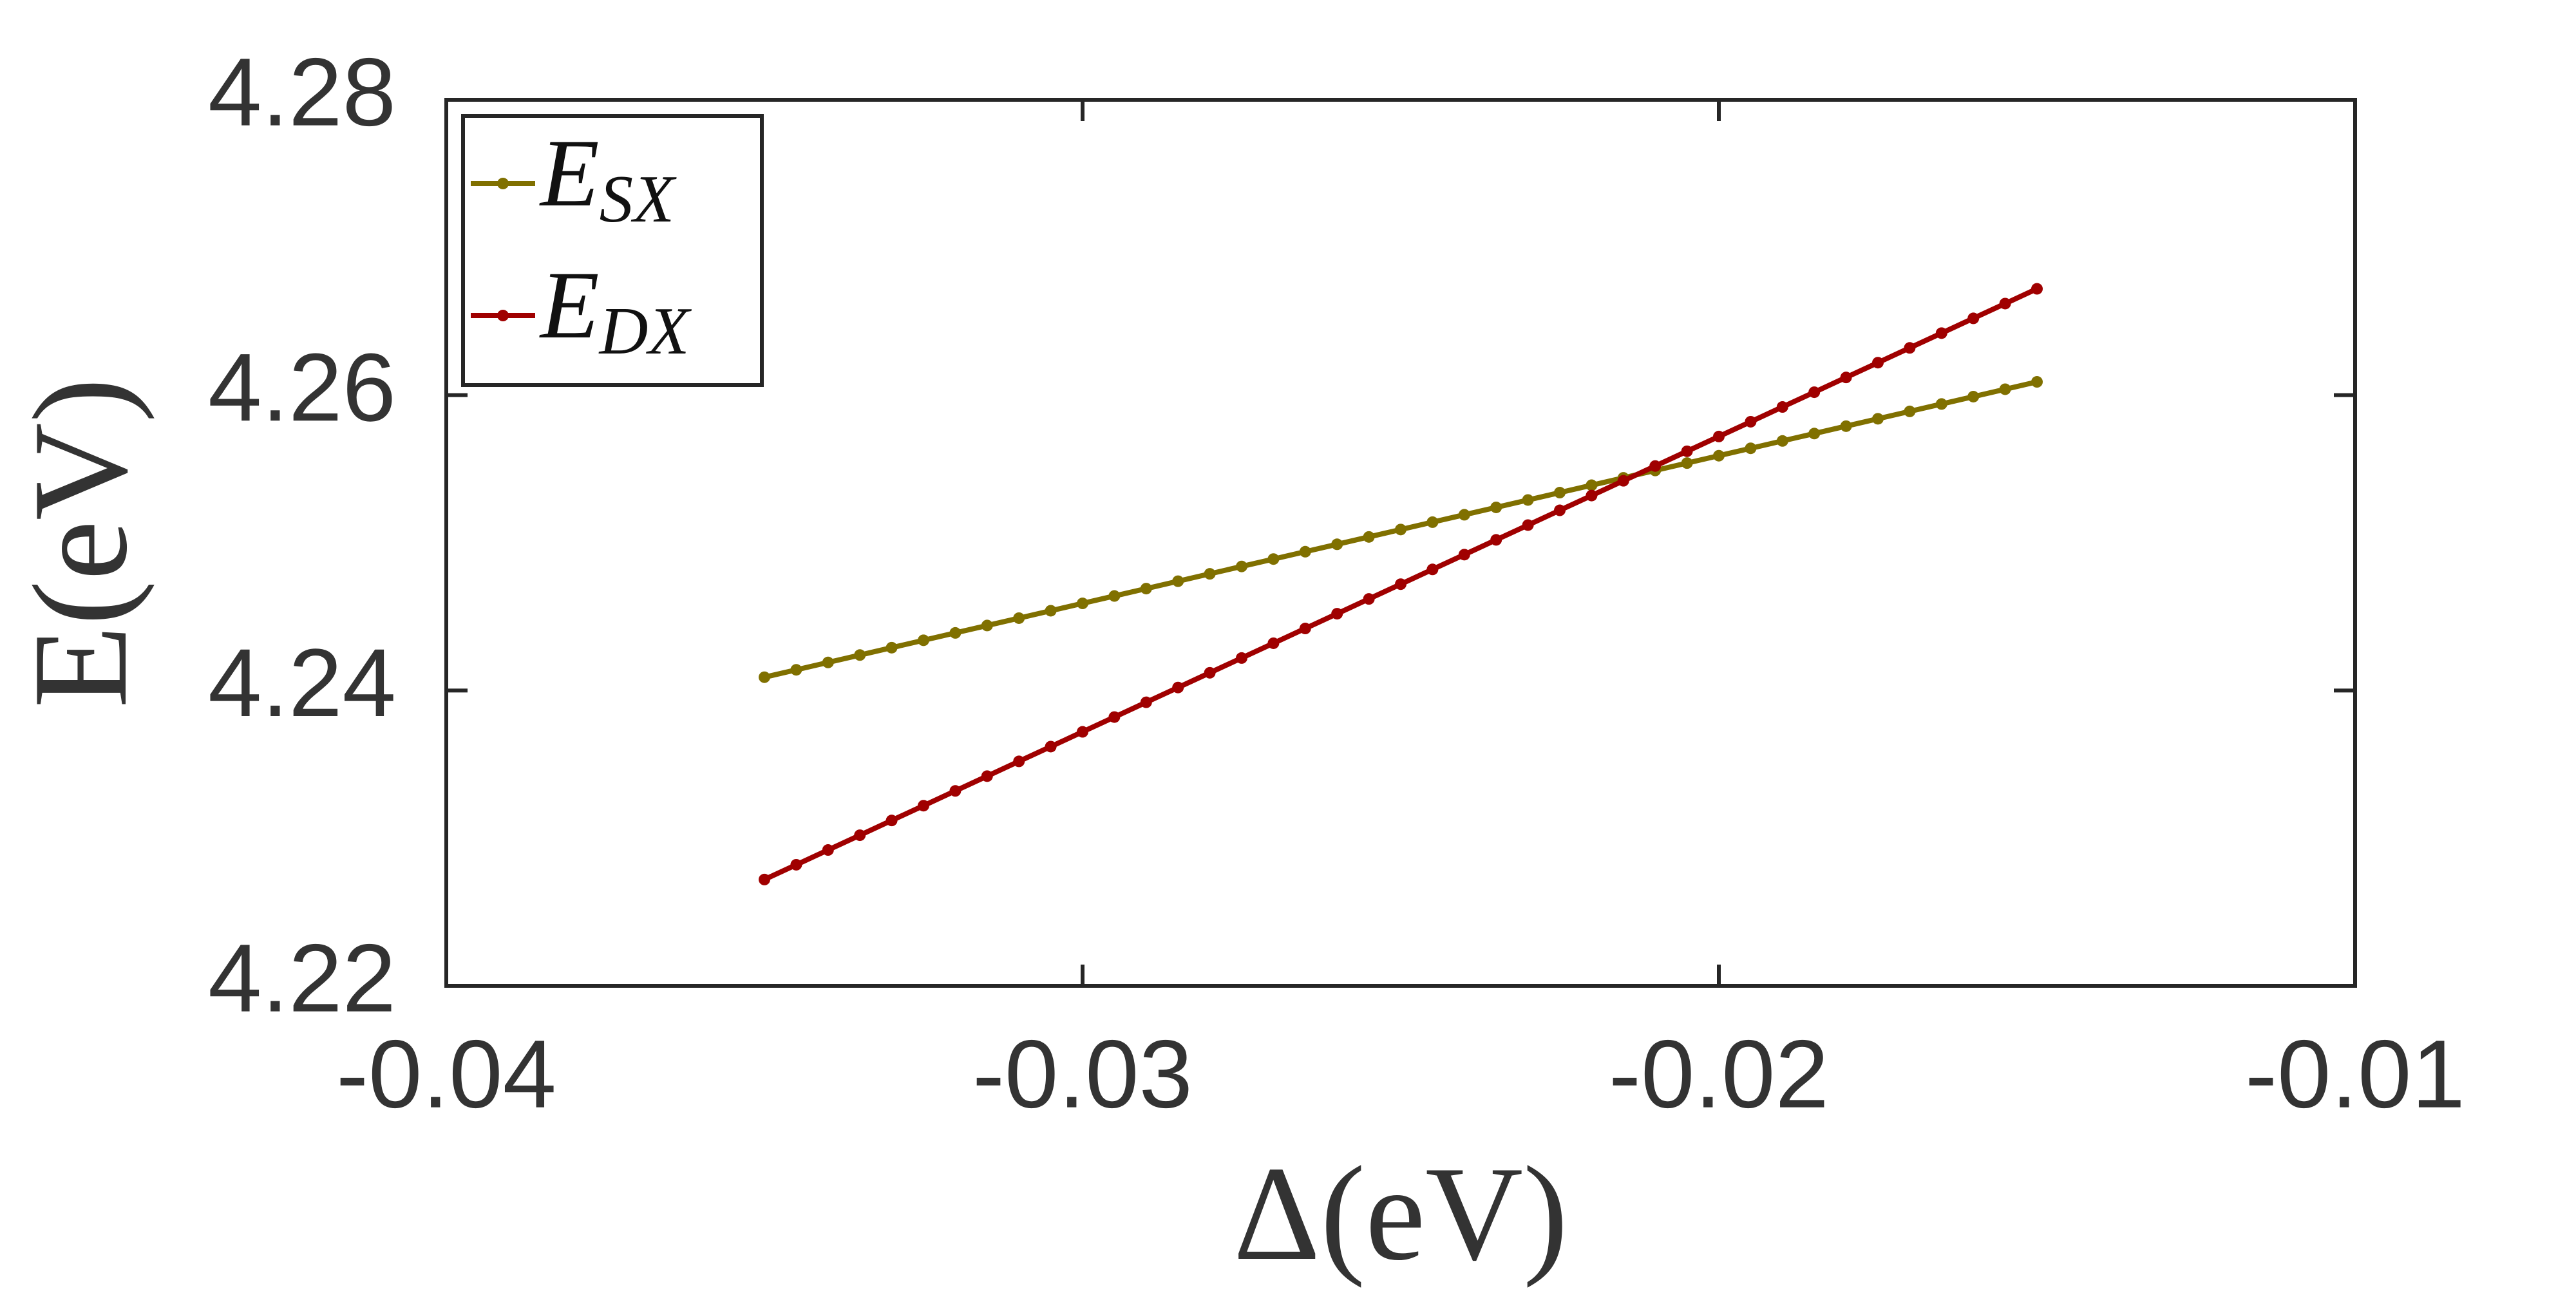 The image size is (2576, 1302). I want to click on x-tick-label: -0.02, so click(1719, 1074).